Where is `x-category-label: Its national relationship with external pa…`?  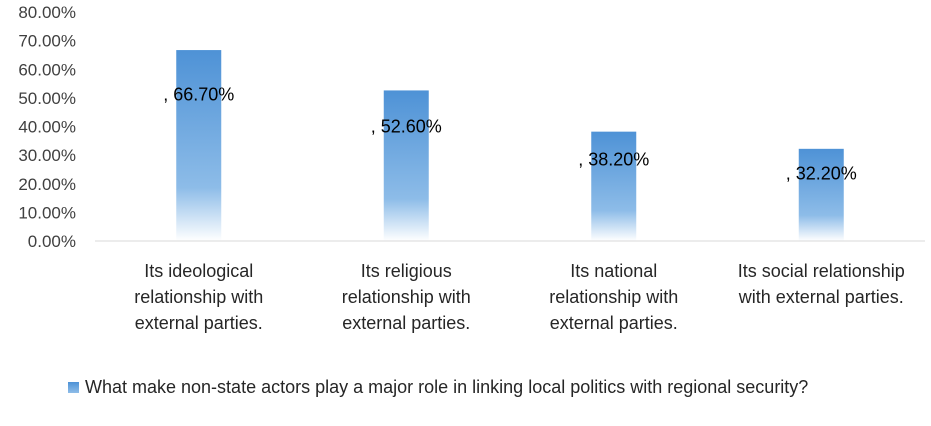
x-category-label: Its national relationship with external pa… is located at coordinates (614, 297).